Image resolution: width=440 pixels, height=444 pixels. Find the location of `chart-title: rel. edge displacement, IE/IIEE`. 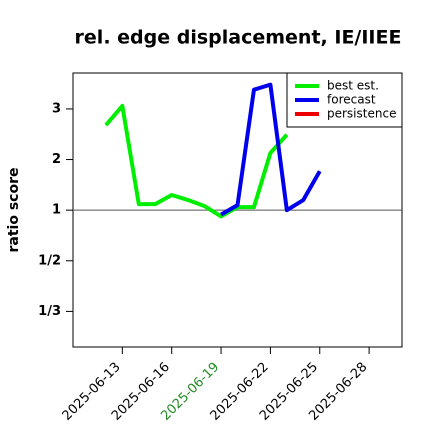

chart-title: rel. edge displacement, IE/IIEE is located at coordinates (238, 38).